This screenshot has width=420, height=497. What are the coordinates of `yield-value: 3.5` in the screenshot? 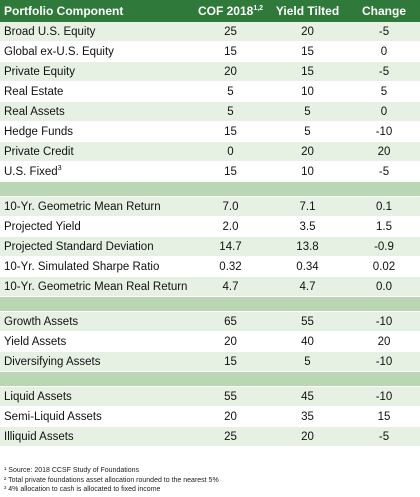 It's located at (307, 226).